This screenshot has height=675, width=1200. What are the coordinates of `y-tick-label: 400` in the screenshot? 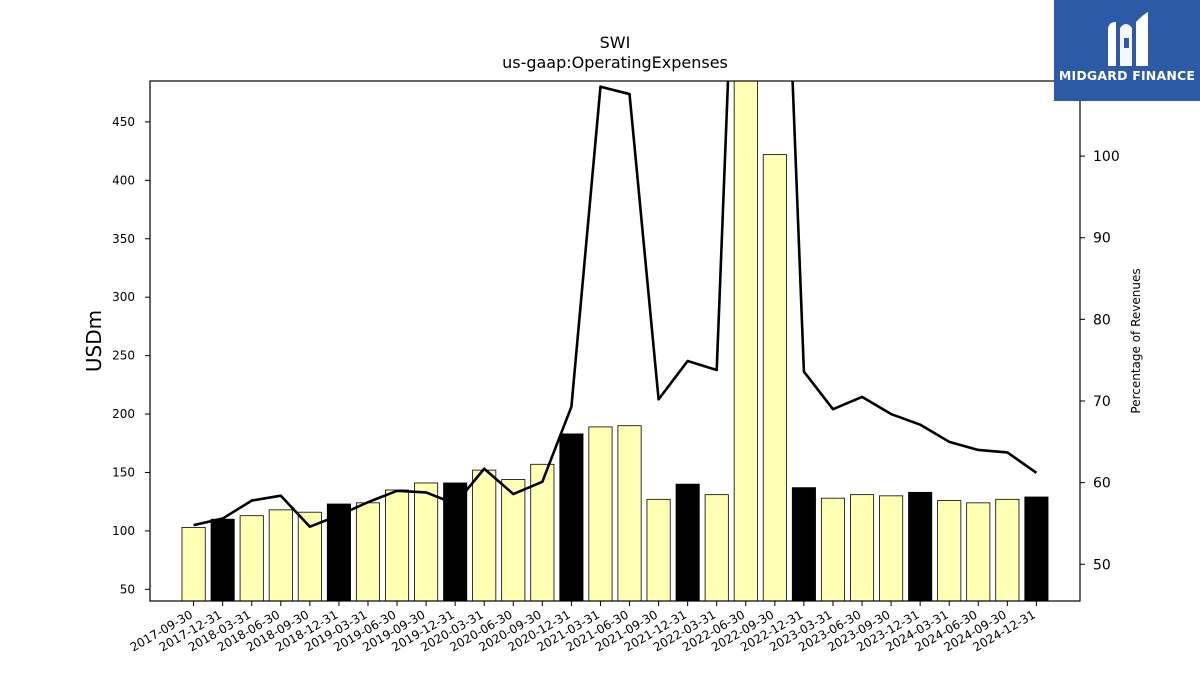 It's located at (123, 180).